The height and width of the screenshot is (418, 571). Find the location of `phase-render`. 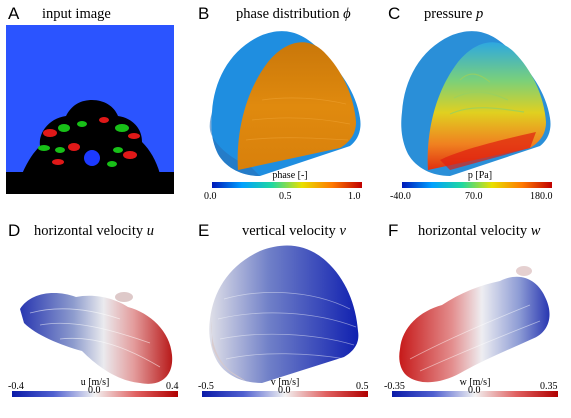

phase-render is located at coordinates (285, 103).